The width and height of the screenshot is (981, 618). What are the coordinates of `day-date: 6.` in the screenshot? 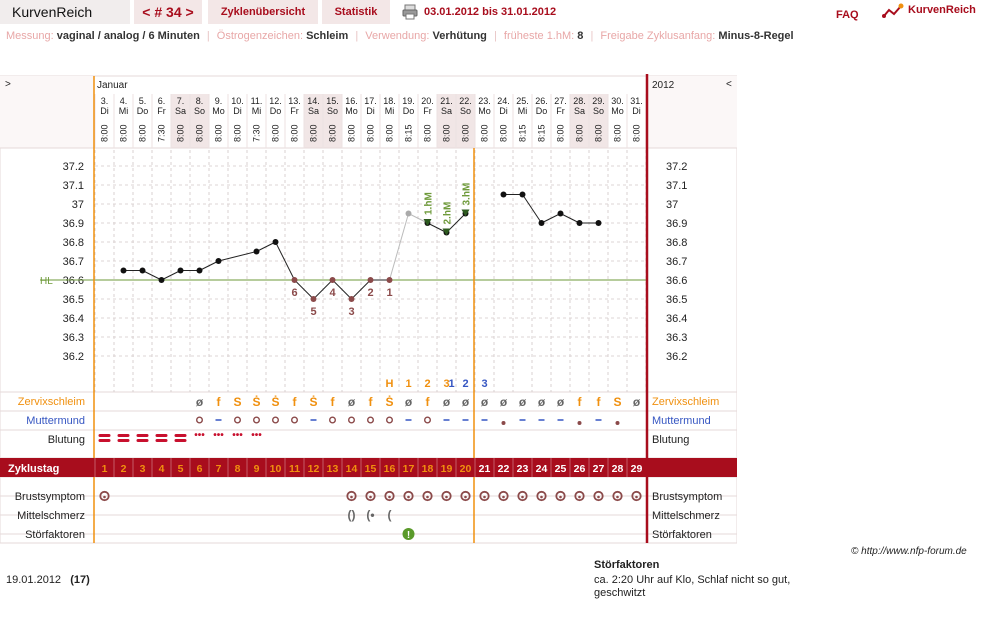 It's located at (162, 101).